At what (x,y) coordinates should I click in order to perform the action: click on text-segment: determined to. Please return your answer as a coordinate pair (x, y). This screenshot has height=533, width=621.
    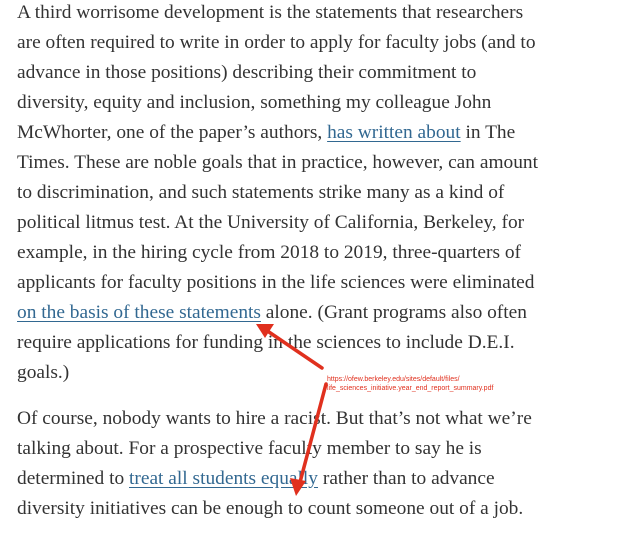
    Looking at the image, I should click on (73, 478).